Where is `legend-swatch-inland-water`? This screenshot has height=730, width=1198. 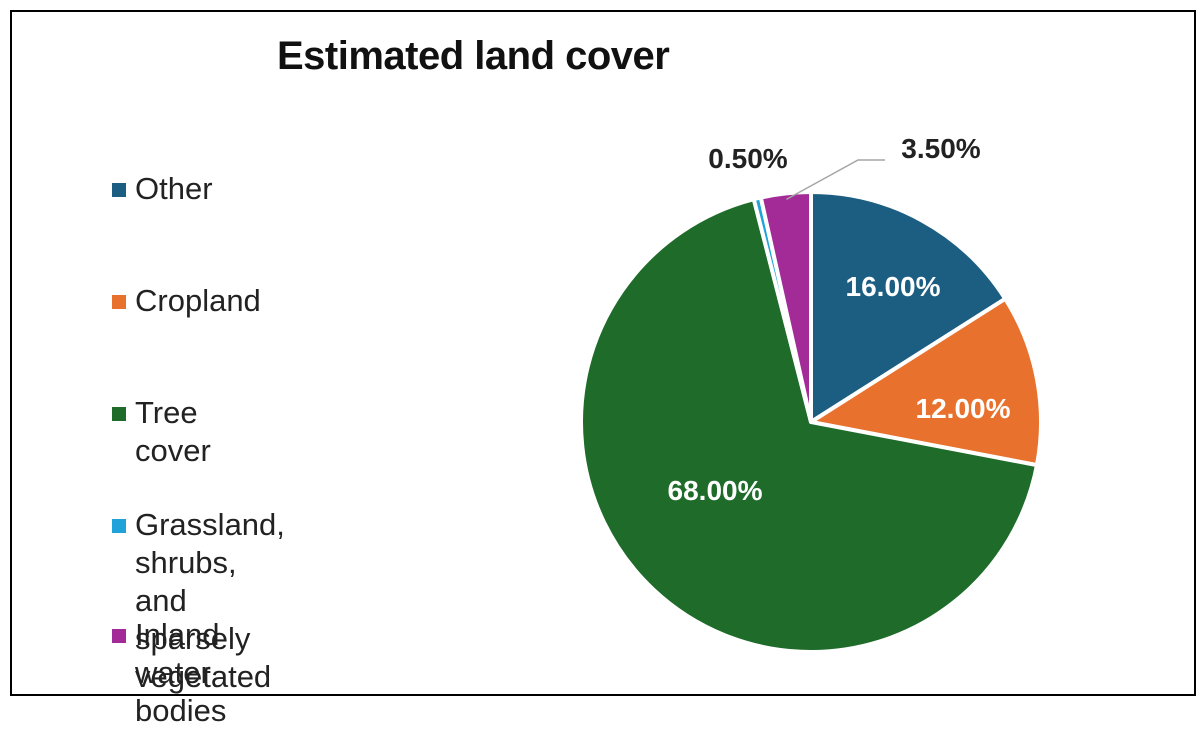
legend-swatch-inland-water is located at coordinates (119, 636).